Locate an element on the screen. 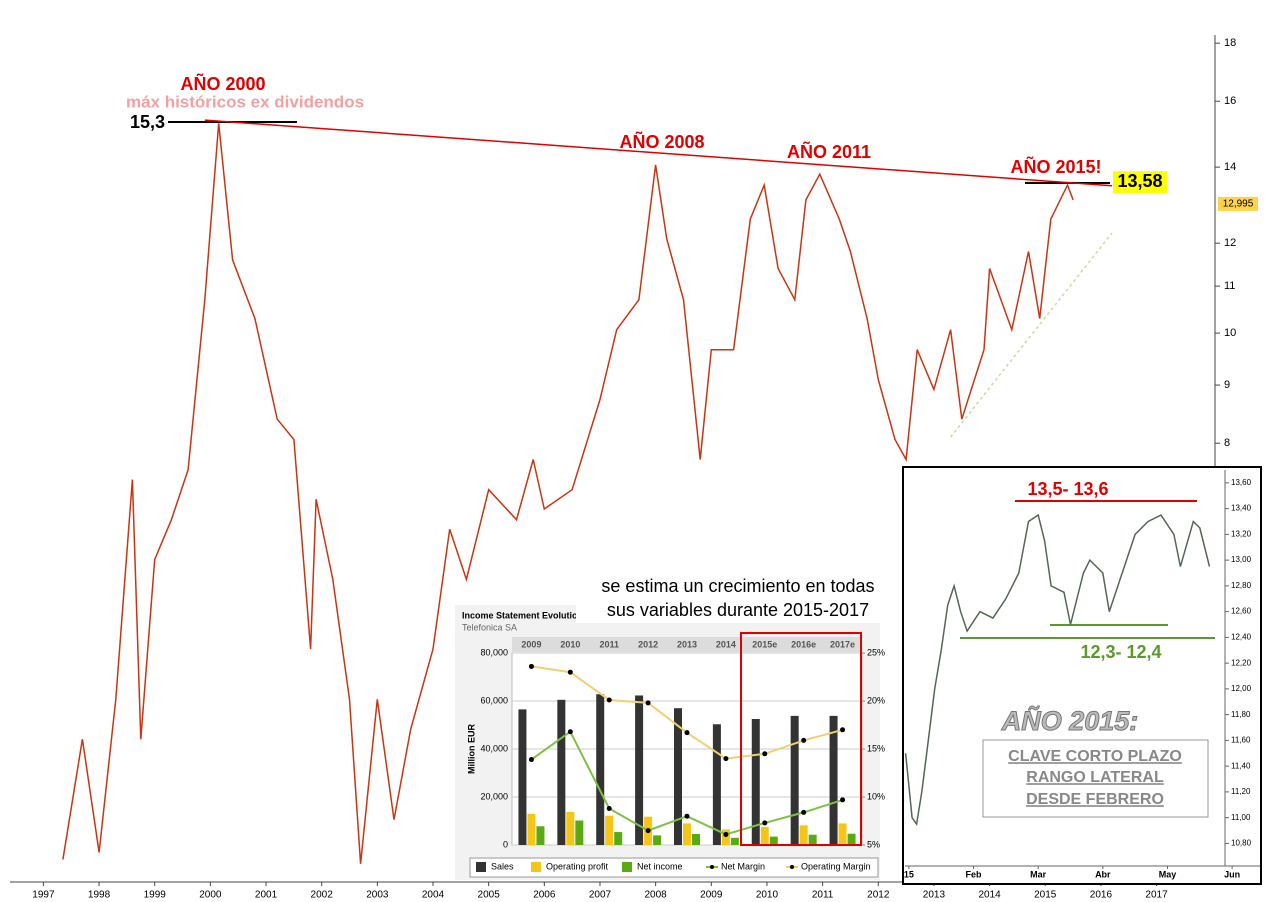  y-tick-label: 11,80 is located at coordinates (1241, 714).